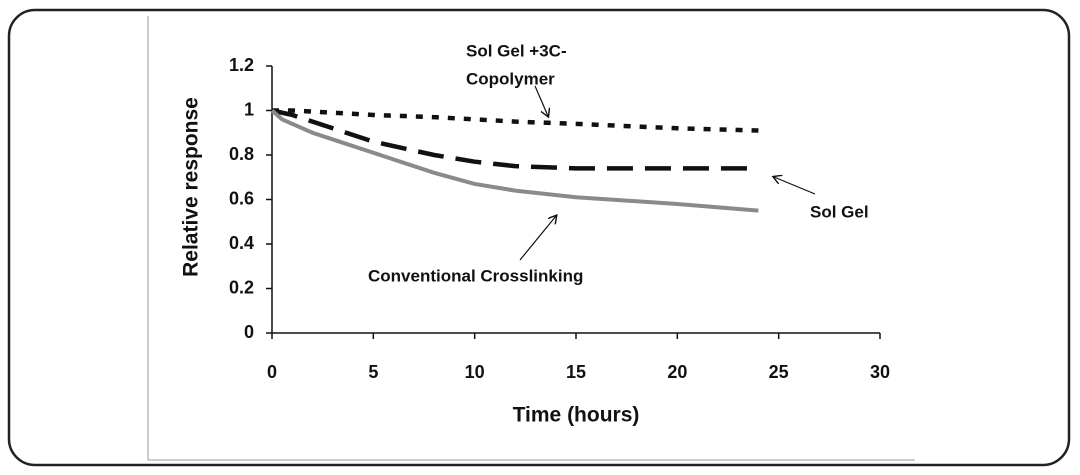 This screenshot has width=1080, height=475. I want to click on y-tick-label: 0, so click(249, 332).